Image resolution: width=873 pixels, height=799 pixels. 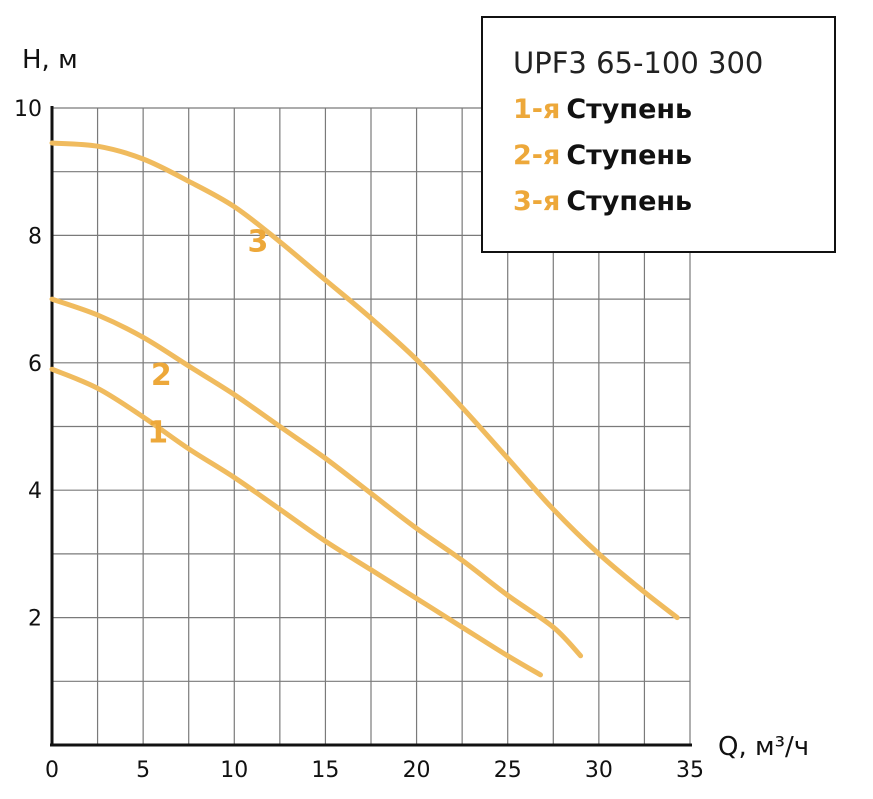 I want to click on x-axis-label: Q, м³/ч, so click(x=763, y=747).